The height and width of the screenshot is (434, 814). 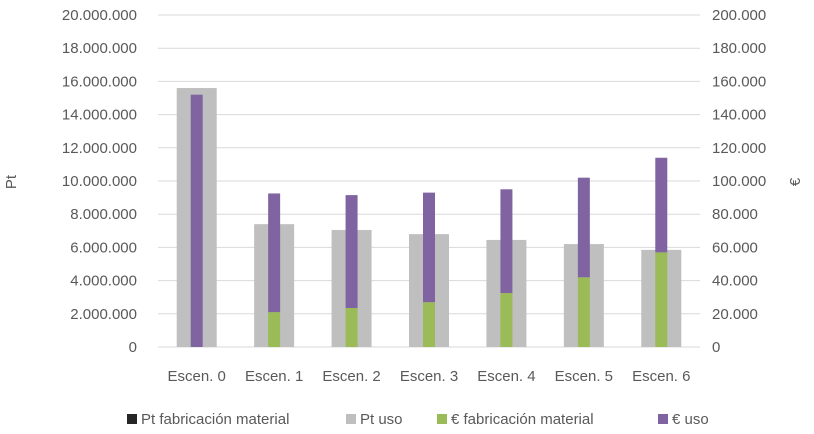 I want to click on y-tick-label: 4.000.000, so click(x=103, y=281).